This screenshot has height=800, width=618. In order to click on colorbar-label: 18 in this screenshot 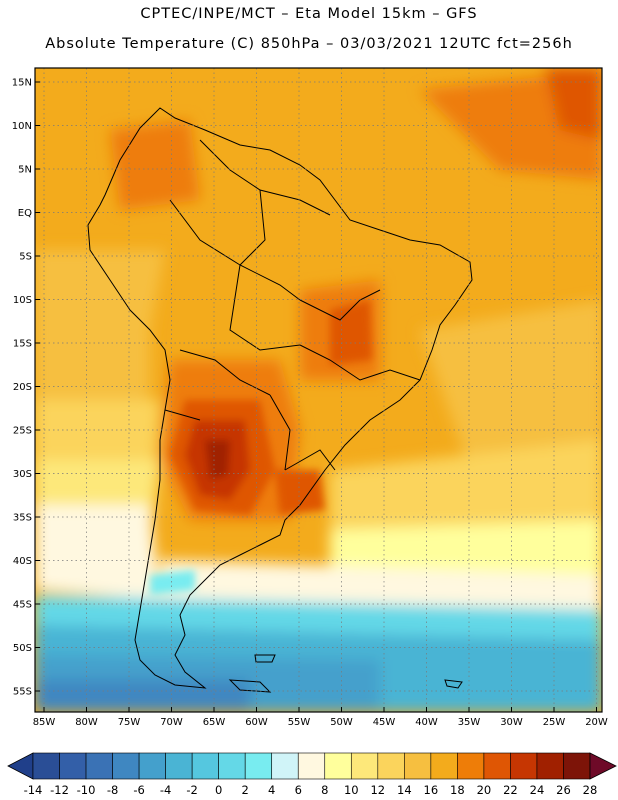, I will do `click(457, 790)`.